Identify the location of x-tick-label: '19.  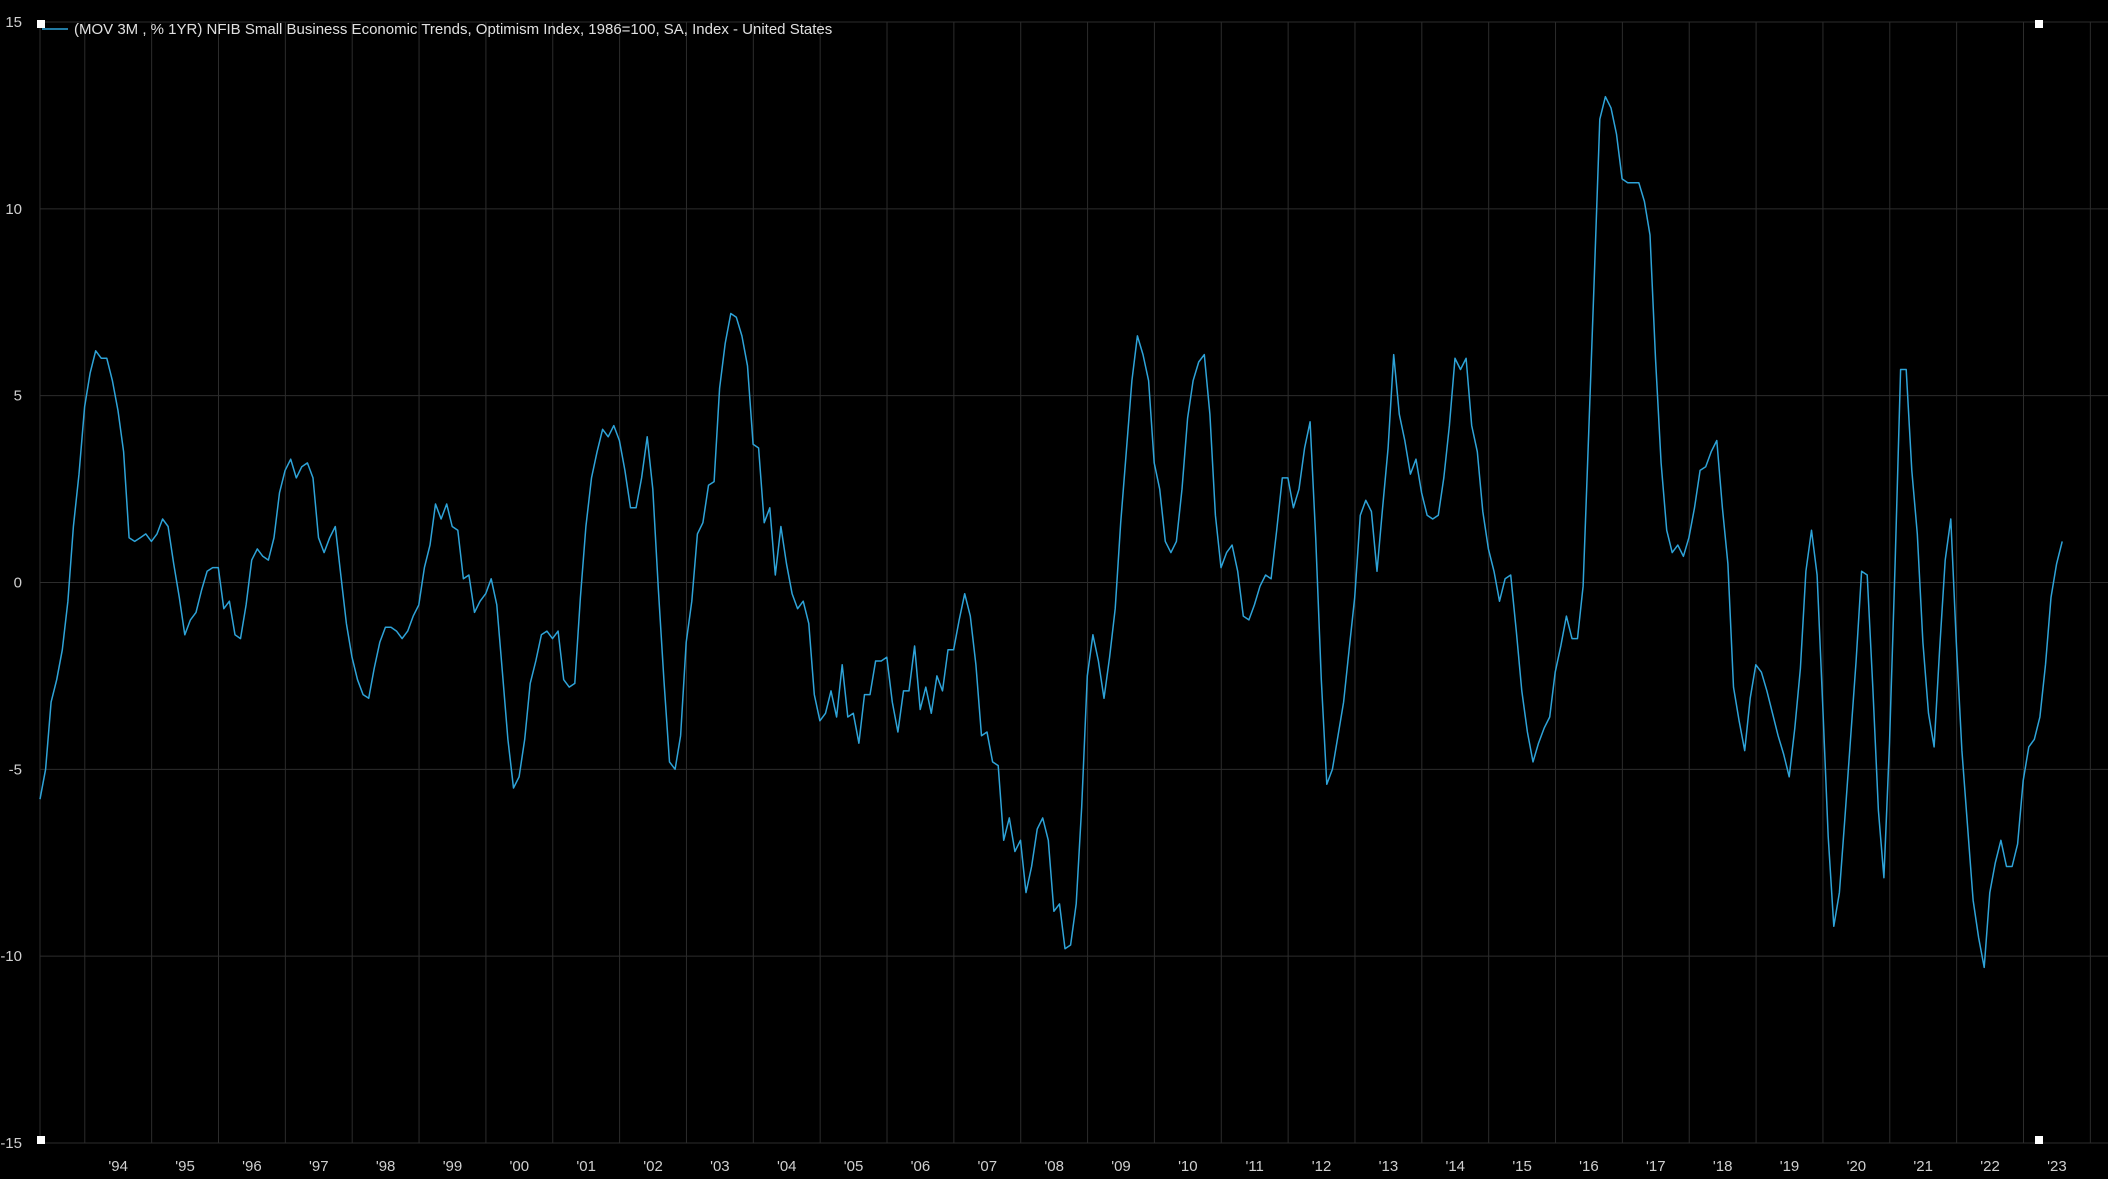
(1790, 1166).